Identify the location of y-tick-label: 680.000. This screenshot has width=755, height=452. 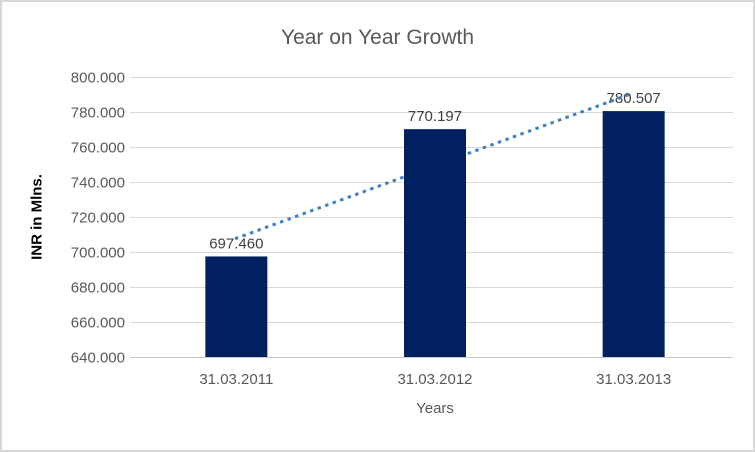
(98, 288).